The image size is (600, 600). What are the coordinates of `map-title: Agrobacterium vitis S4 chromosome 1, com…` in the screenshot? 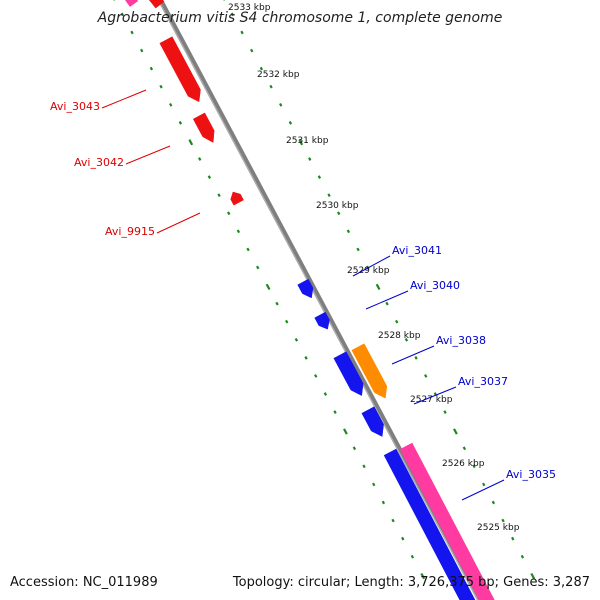 It's located at (300, 18).